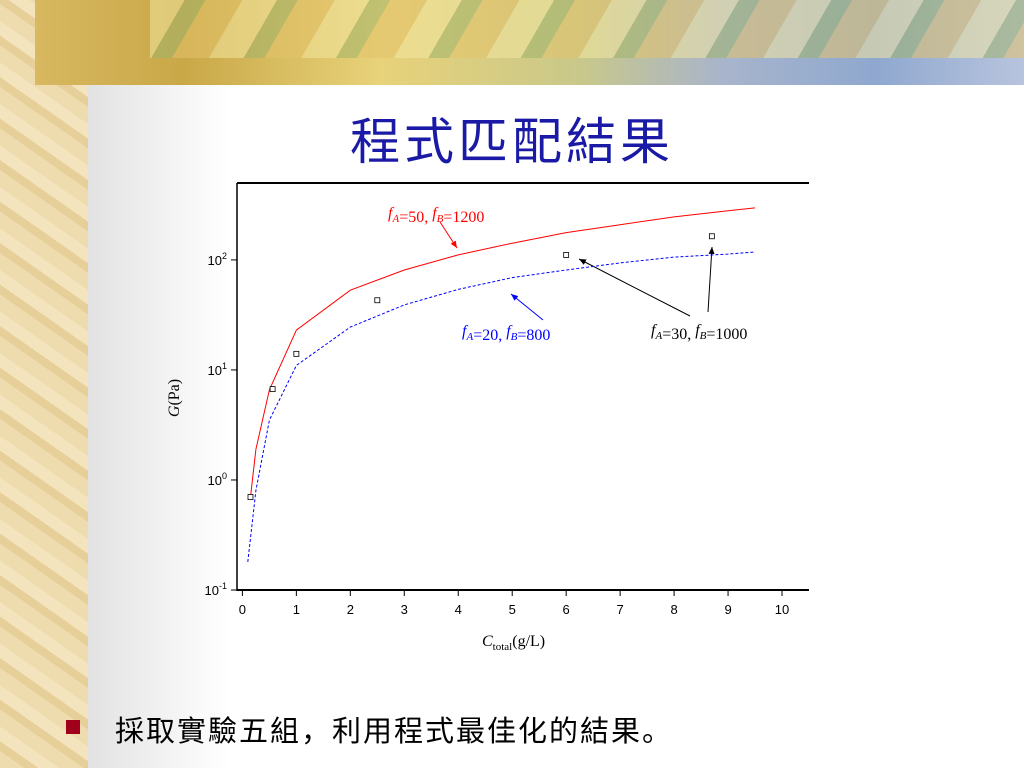 The width and height of the screenshot is (1024, 768). I want to click on x-axis-unit: (g/L), so click(528, 641).